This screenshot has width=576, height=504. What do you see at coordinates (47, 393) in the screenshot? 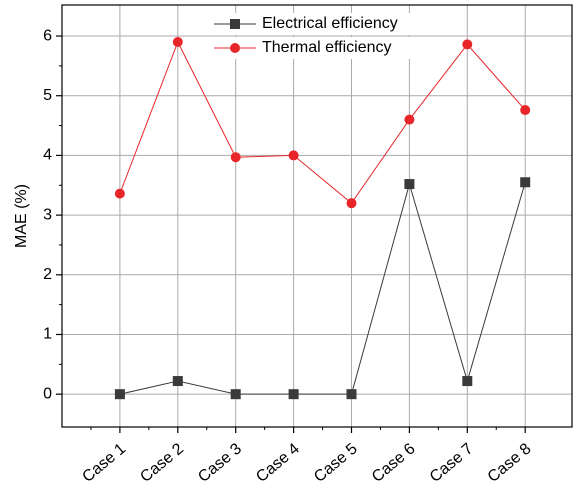
I see `y-tick-label: 0` at bounding box center [47, 393].